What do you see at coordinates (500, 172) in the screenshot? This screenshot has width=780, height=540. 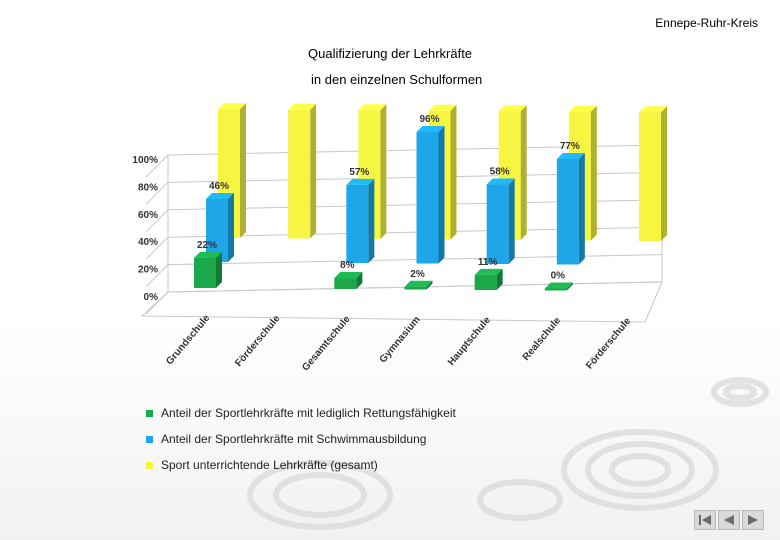 I see `data-label: 58%` at bounding box center [500, 172].